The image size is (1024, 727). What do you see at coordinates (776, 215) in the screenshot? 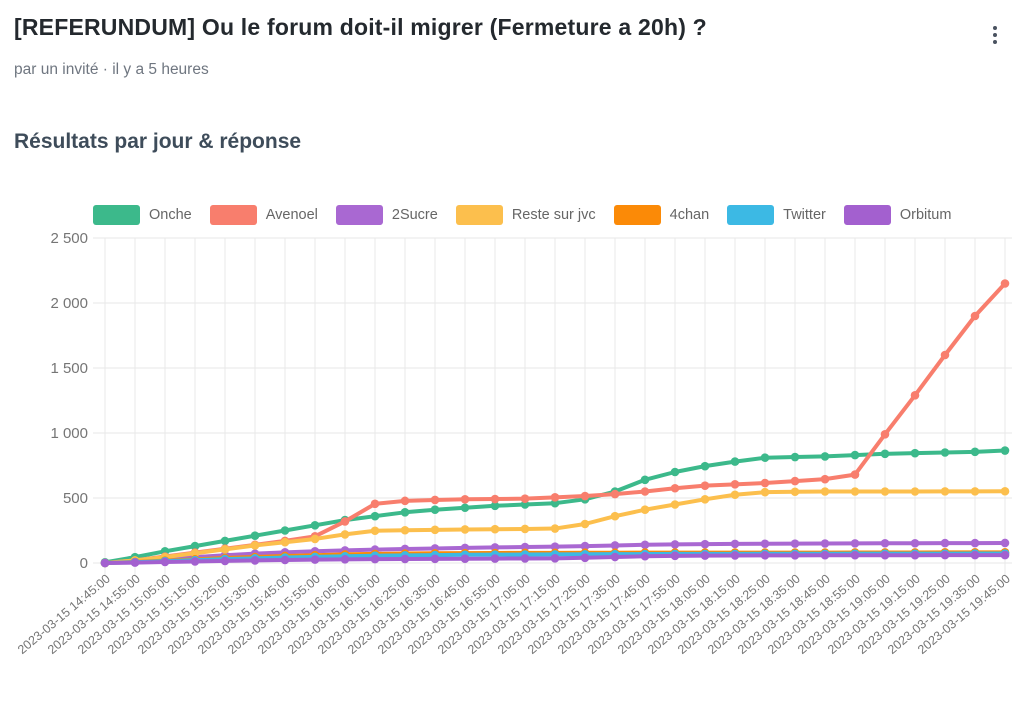
I see `legend-item-twitter: Twitter` at bounding box center [776, 215].